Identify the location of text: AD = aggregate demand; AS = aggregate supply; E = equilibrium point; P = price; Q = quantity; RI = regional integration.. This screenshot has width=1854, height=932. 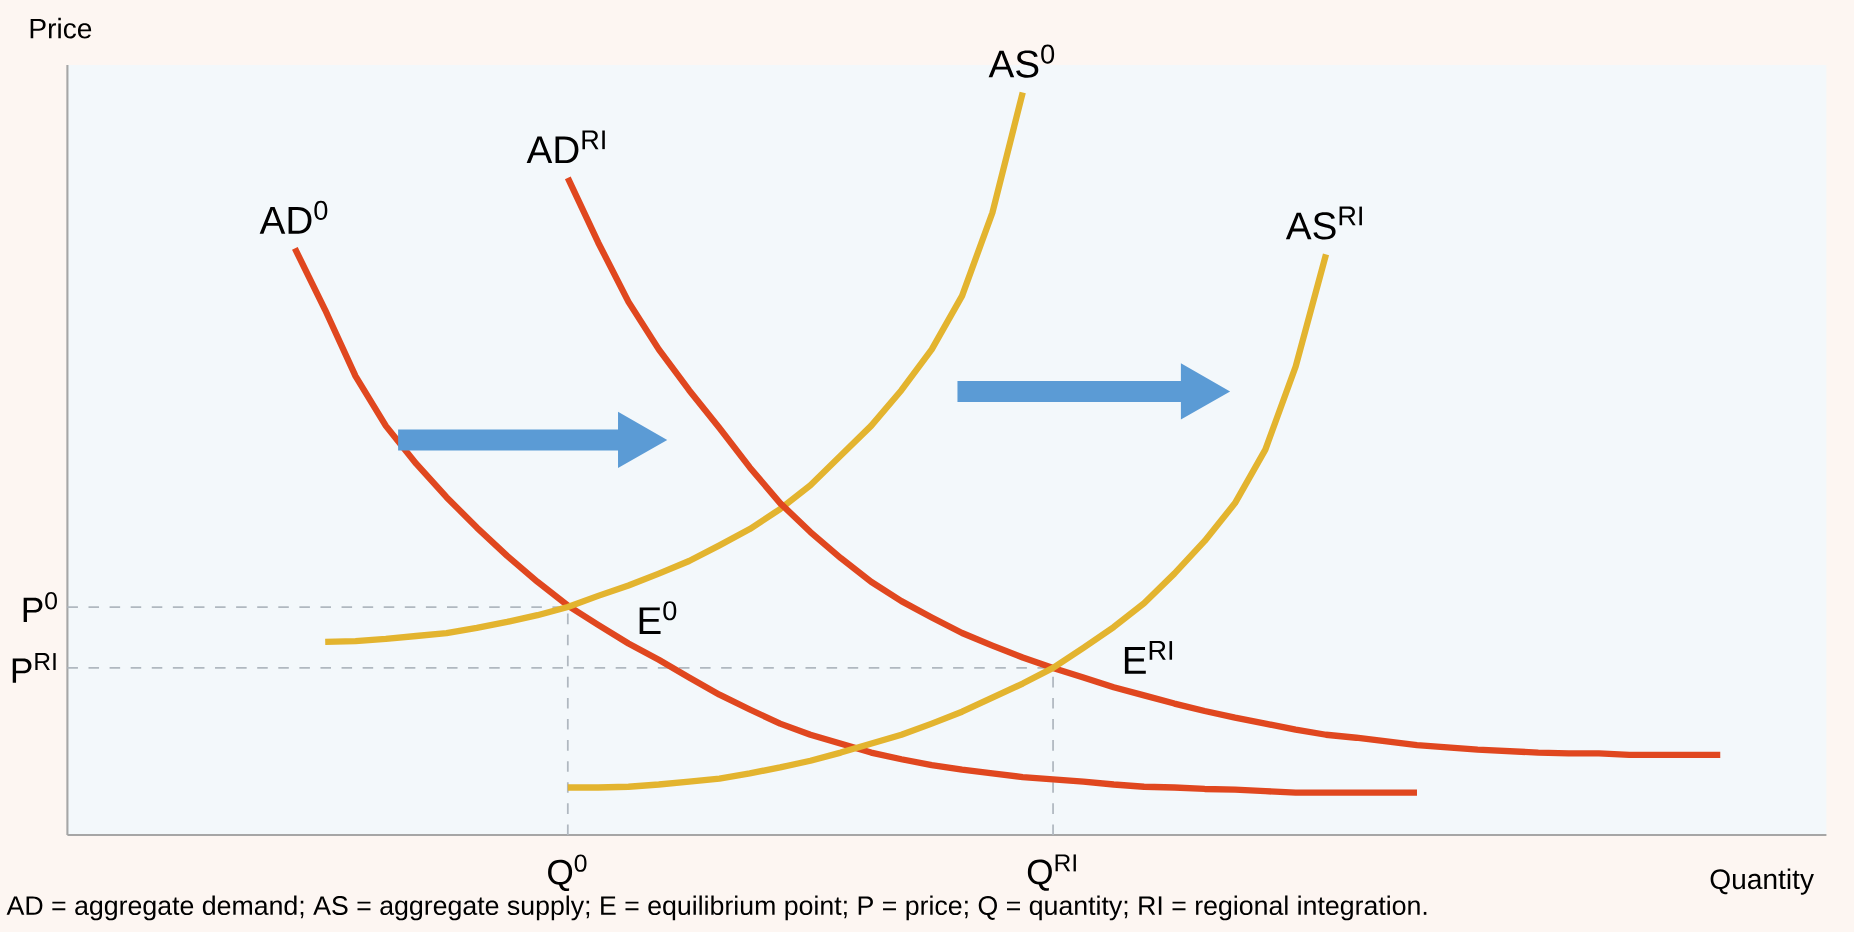
(716, 908).